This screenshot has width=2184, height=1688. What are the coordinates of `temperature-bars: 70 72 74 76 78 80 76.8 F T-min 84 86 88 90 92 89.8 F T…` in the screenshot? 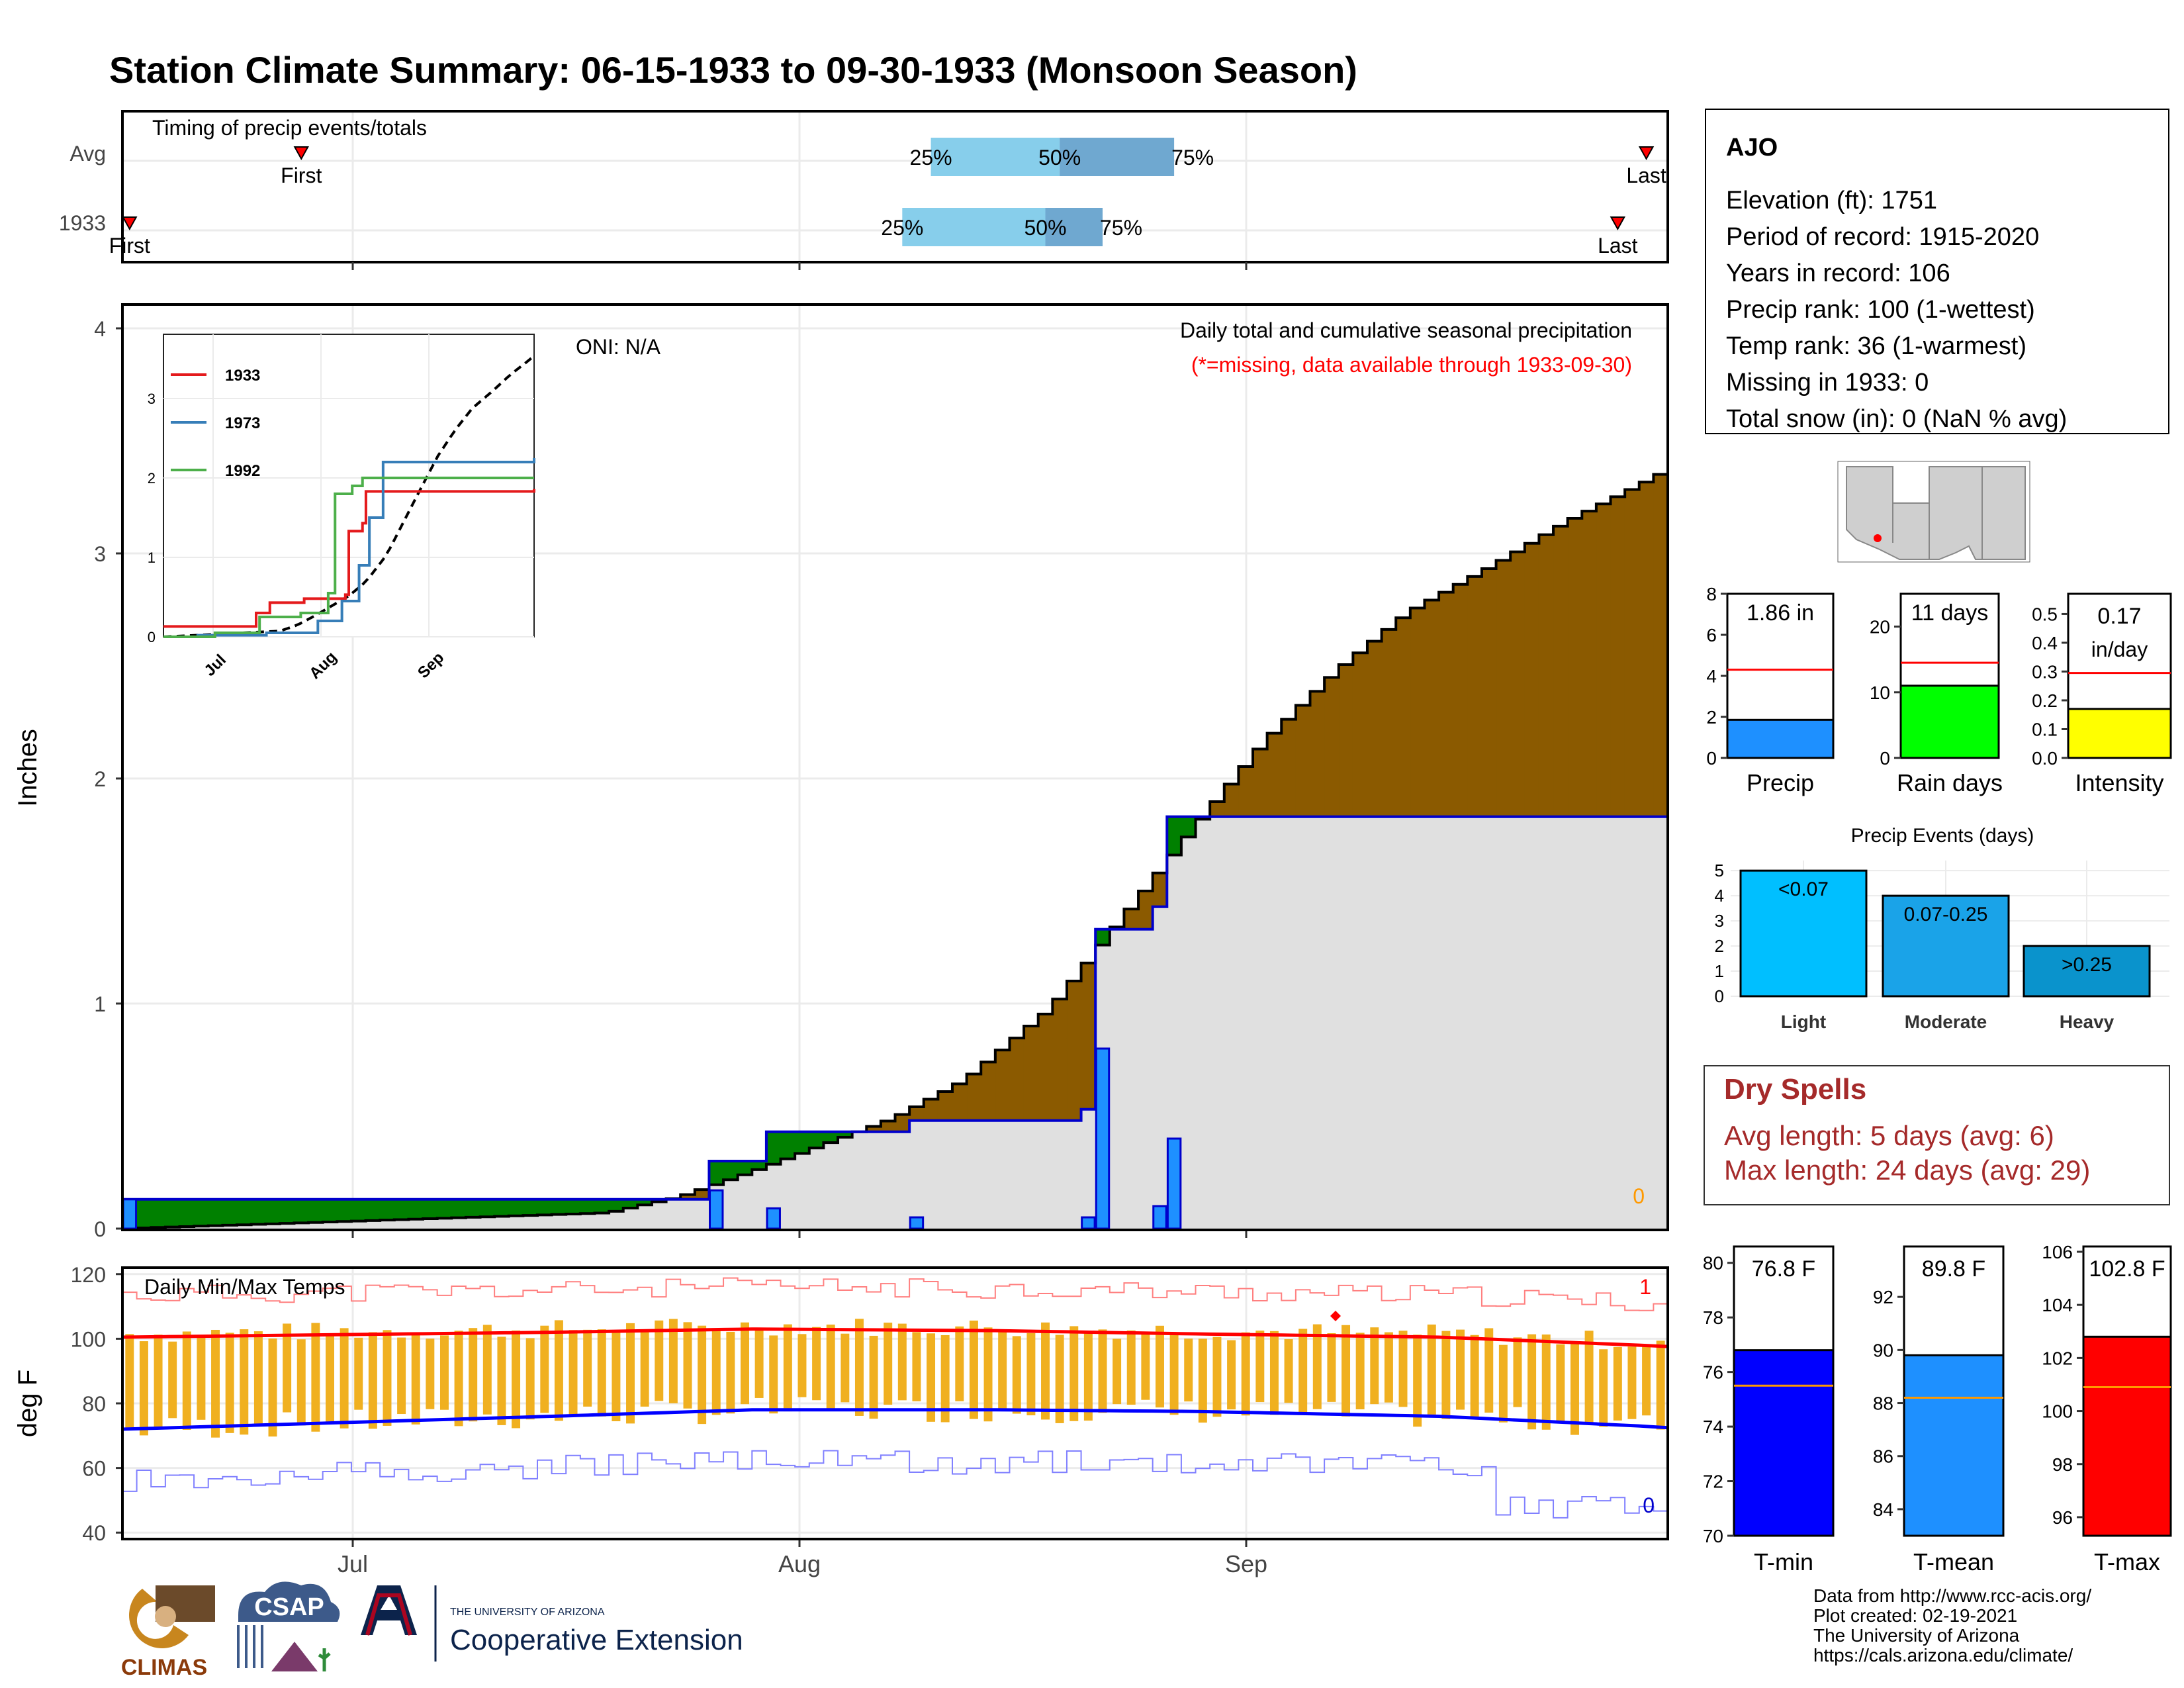 It's located at (1937, 1408).